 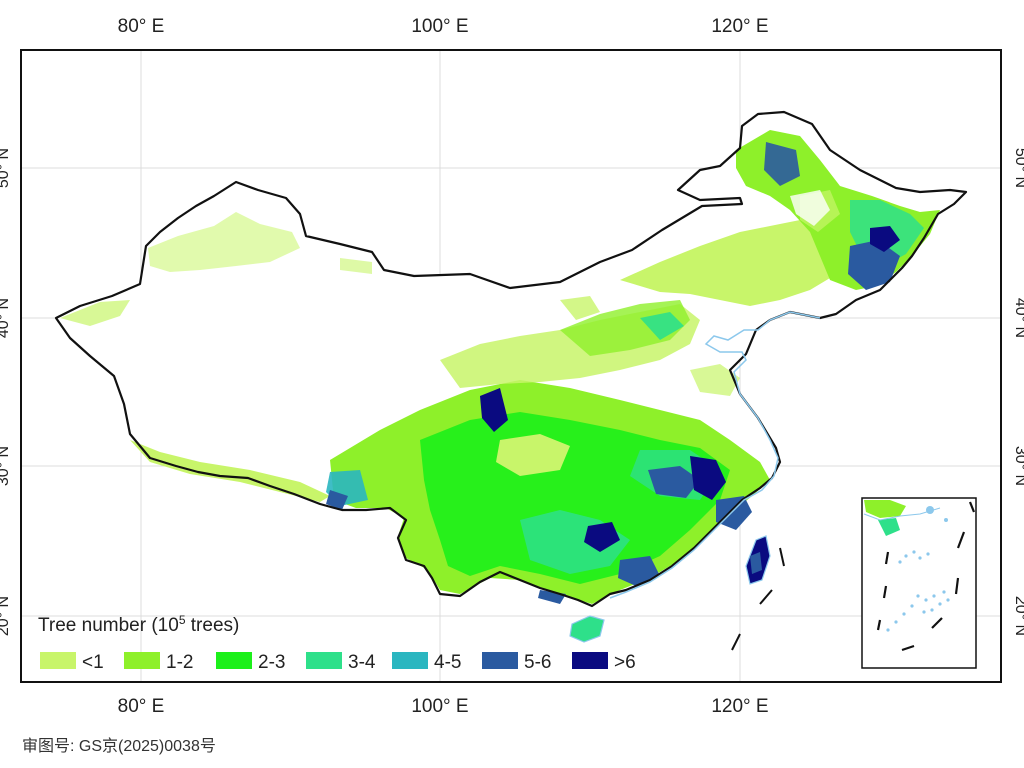 I want to click on hainan-island, so click(x=587, y=629).